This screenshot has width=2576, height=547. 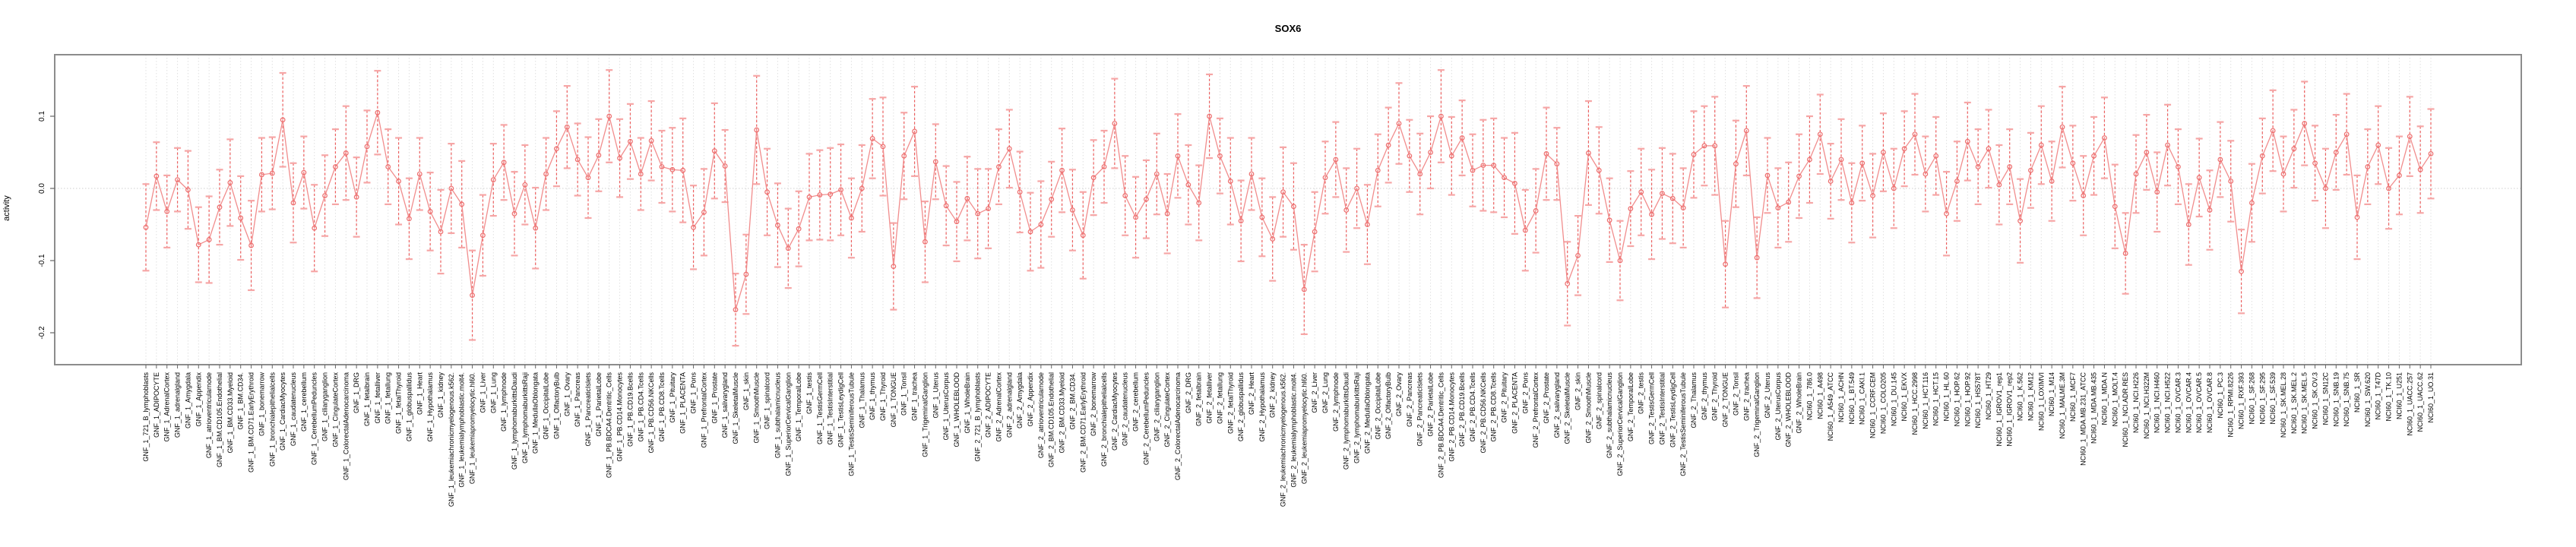 What do you see at coordinates (1357, 417) in the screenshot?
I see `x-axis-label: GNF_2_lymphomaburkittsRaji` at bounding box center [1357, 417].